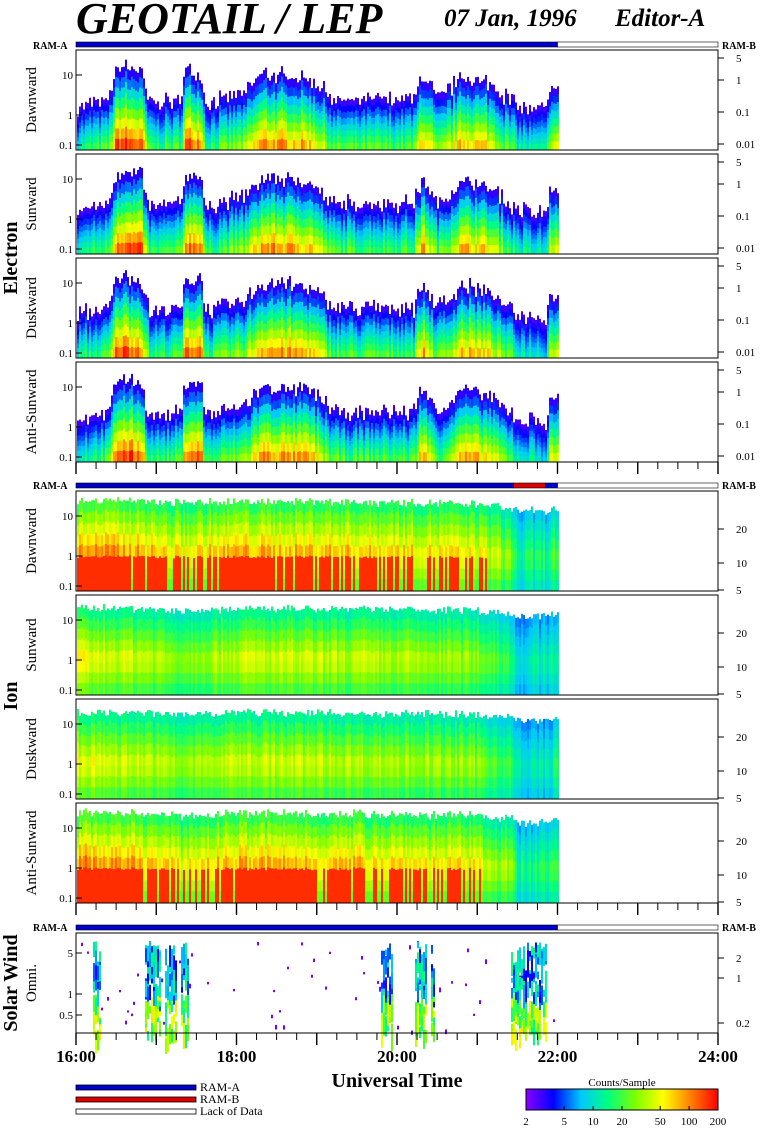 The width and height of the screenshot is (762, 1128). I want to click on left-tick-label: 1, so click(71, 220).